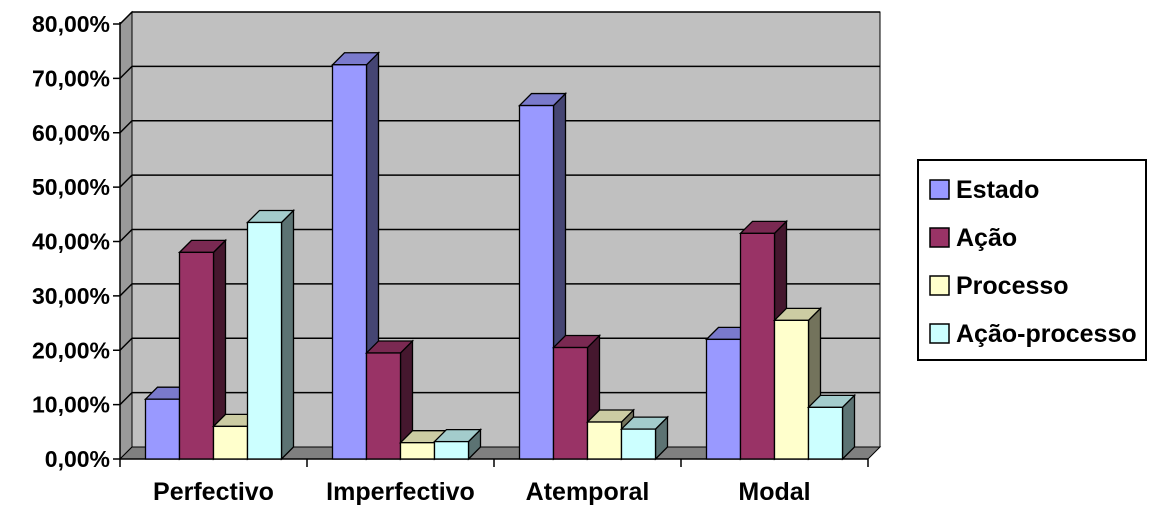 The width and height of the screenshot is (1150, 509). Describe the element at coordinates (774, 492) in the screenshot. I see `x-tick-label: Modal` at that location.